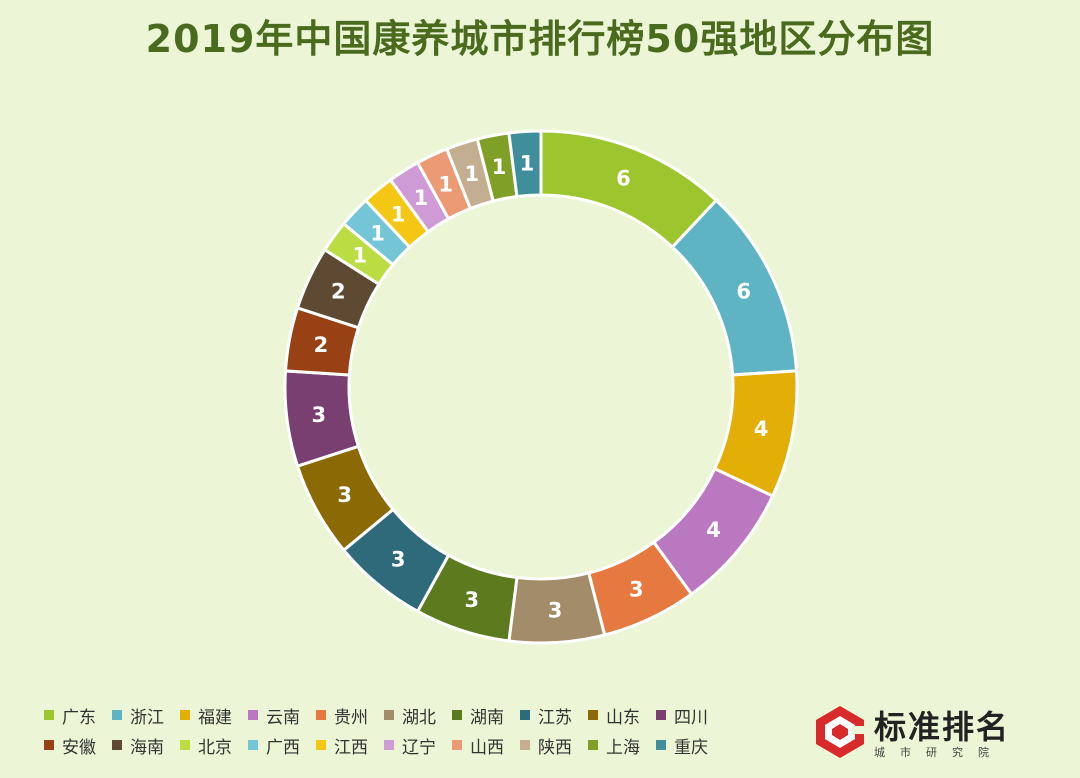  I want to click on legend-item-湖南: 湖南, so click(486, 716).